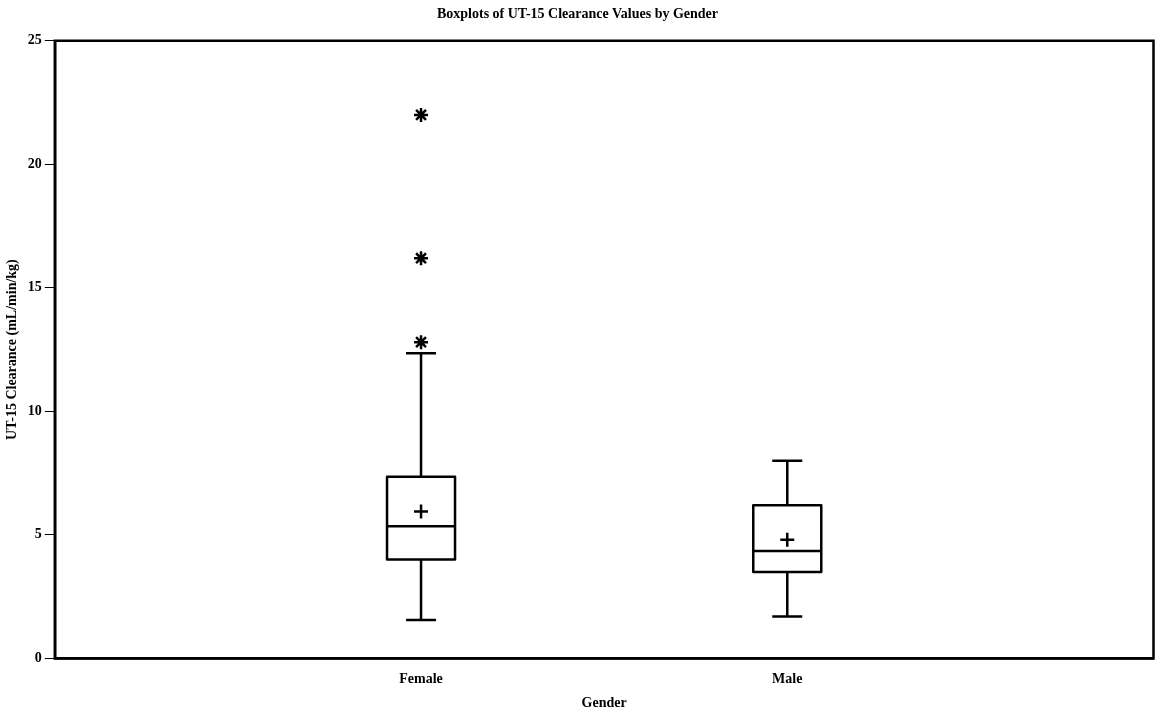  I want to click on y-tick-label: 10, so click(34, 410).